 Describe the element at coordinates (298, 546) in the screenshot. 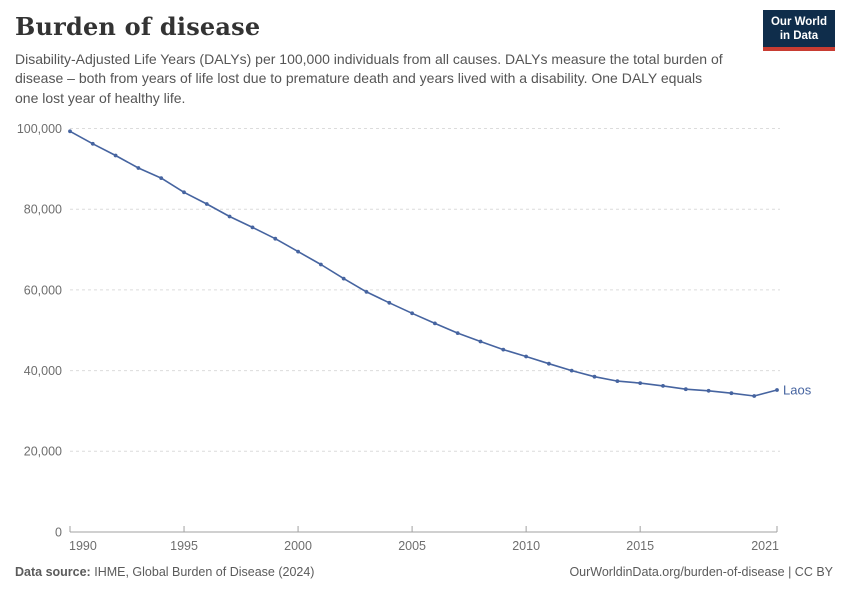

I see `x-tick-label: 2000` at that location.